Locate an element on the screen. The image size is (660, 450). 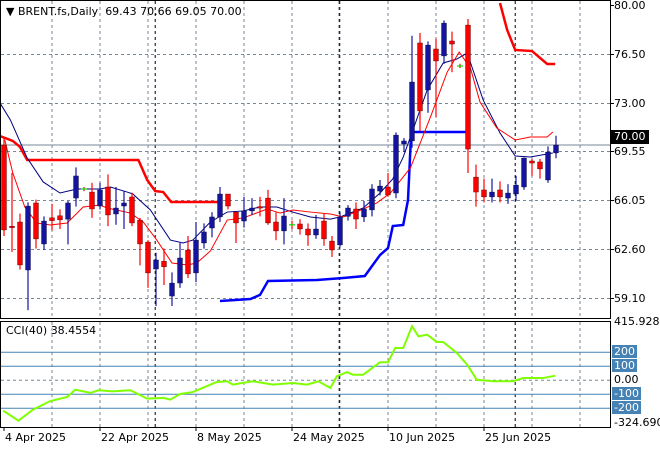
cci-level-label: 100 is located at coordinates (624, 366).